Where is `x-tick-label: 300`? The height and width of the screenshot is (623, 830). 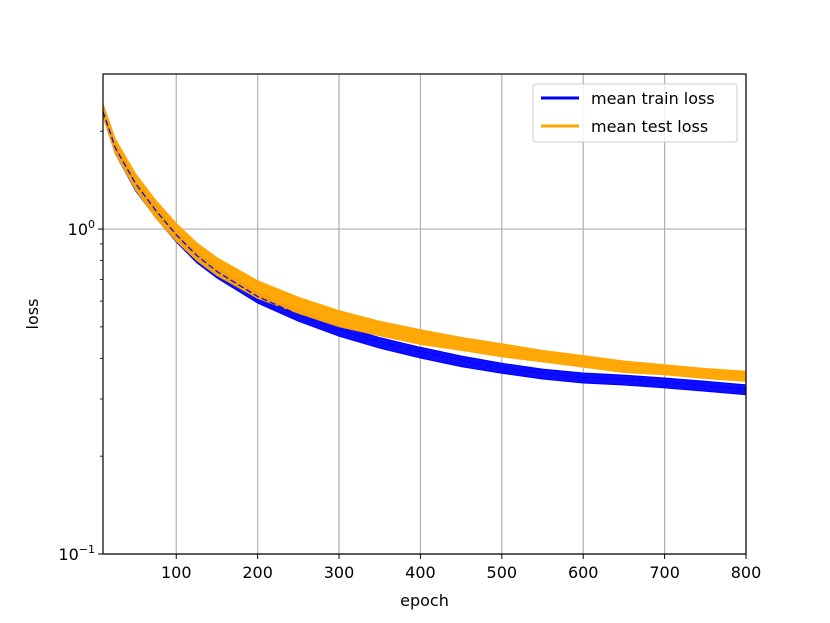 x-tick-label: 300 is located at coordinates (339, 572).